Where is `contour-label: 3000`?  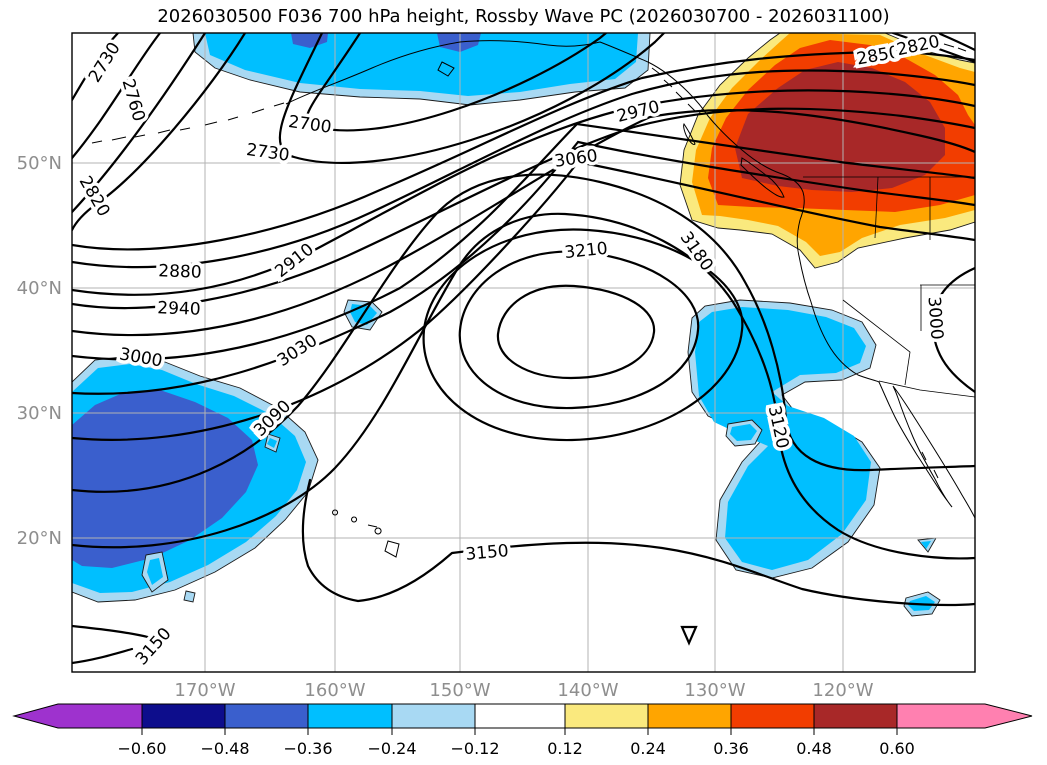
contour-label: 3000 is located at coordinates (935, 318).